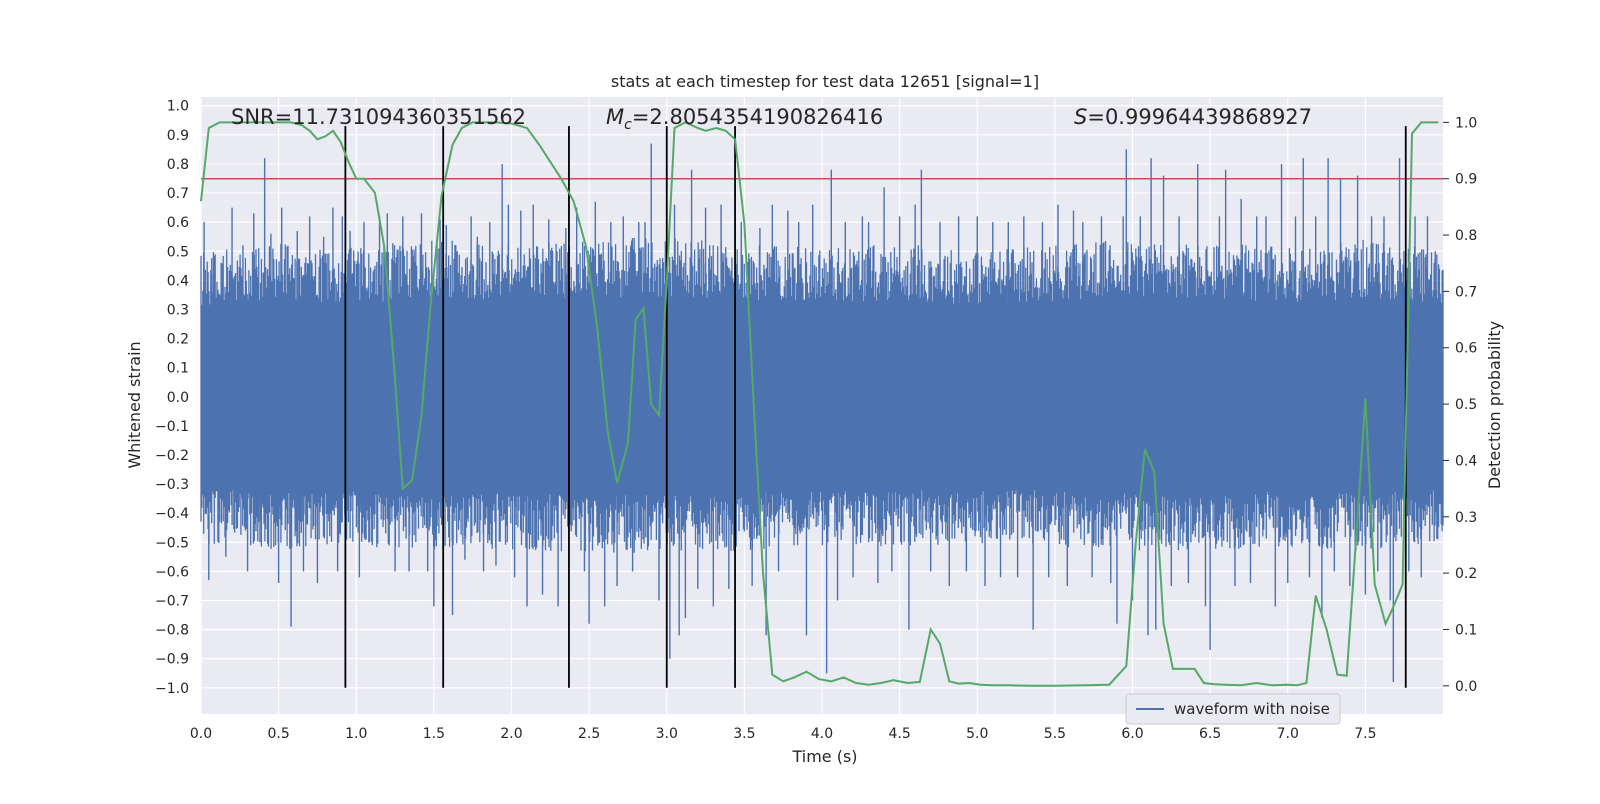 The height and width of the screenshot is (804, 1600). Describe the element at coordinates (1466, 123) in the screenshot. I see `y-right-tick-label: 1.0` at that location.